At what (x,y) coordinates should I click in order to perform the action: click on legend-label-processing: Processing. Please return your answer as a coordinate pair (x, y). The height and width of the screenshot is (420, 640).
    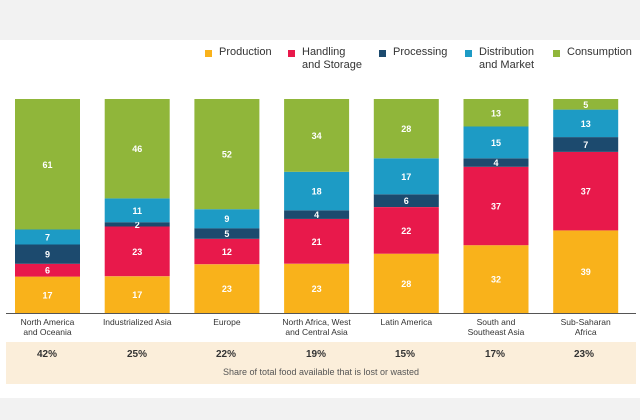
    Looking at the image, I should click on (420, 52).